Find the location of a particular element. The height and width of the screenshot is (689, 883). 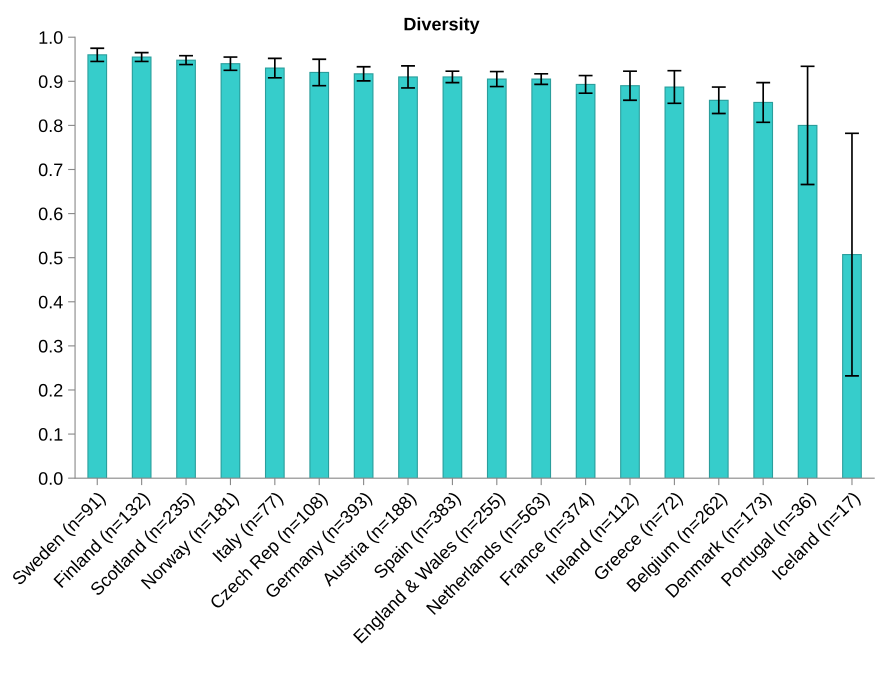

y-tick-label: 1.0 is located at coordinates (51, 37).